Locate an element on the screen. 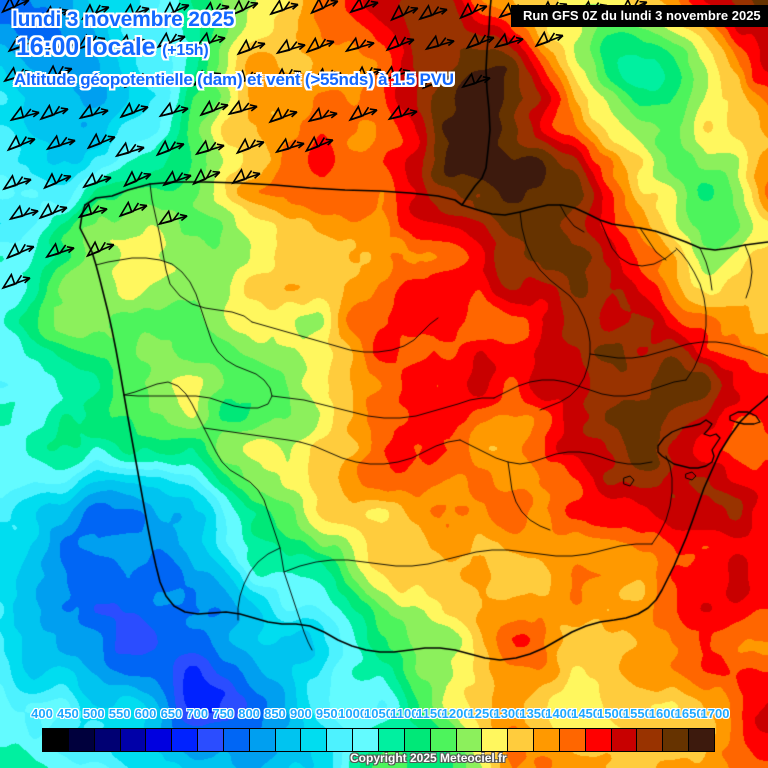 This screenshot has width=768, height=768. legend-tick-label: 1600 is located at coordinates (663, 713).